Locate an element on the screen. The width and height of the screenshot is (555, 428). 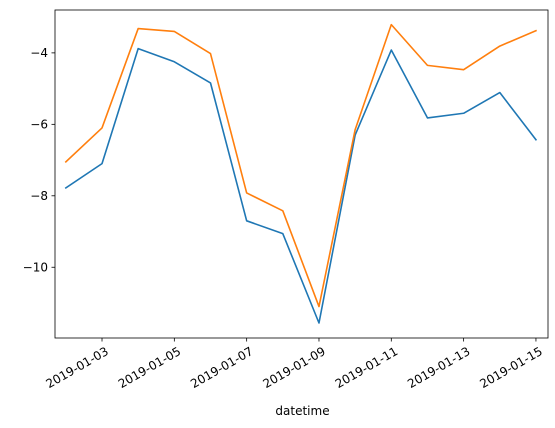
x-tick-label: 2019-01-11 is located at coordinates (366, 367).